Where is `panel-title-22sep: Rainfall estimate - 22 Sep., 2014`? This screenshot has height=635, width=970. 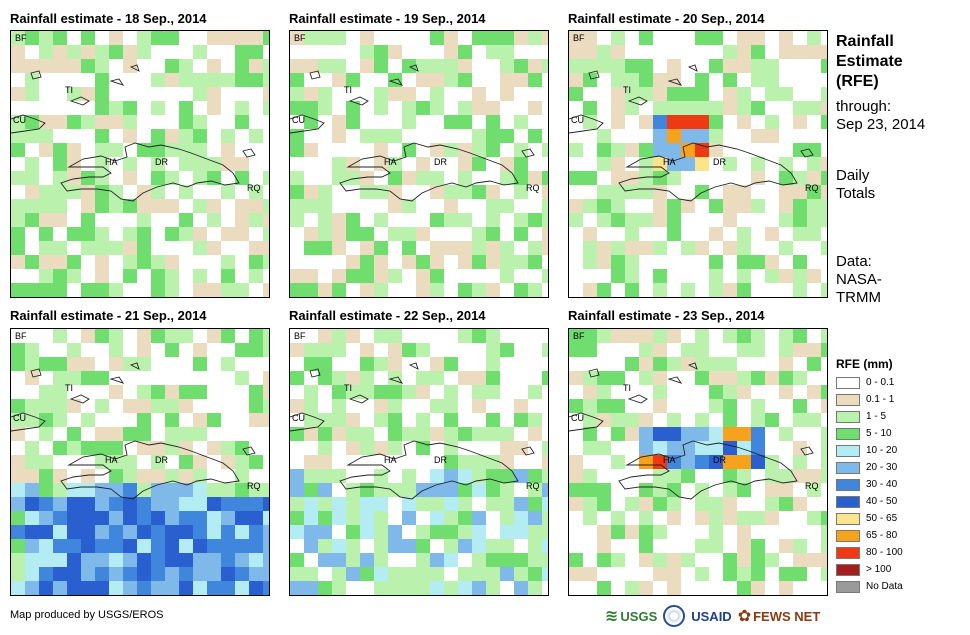 panel-title-22sep: Rainfall estimate - 22 Sep., 2014 is located at coordinates (387, 315).